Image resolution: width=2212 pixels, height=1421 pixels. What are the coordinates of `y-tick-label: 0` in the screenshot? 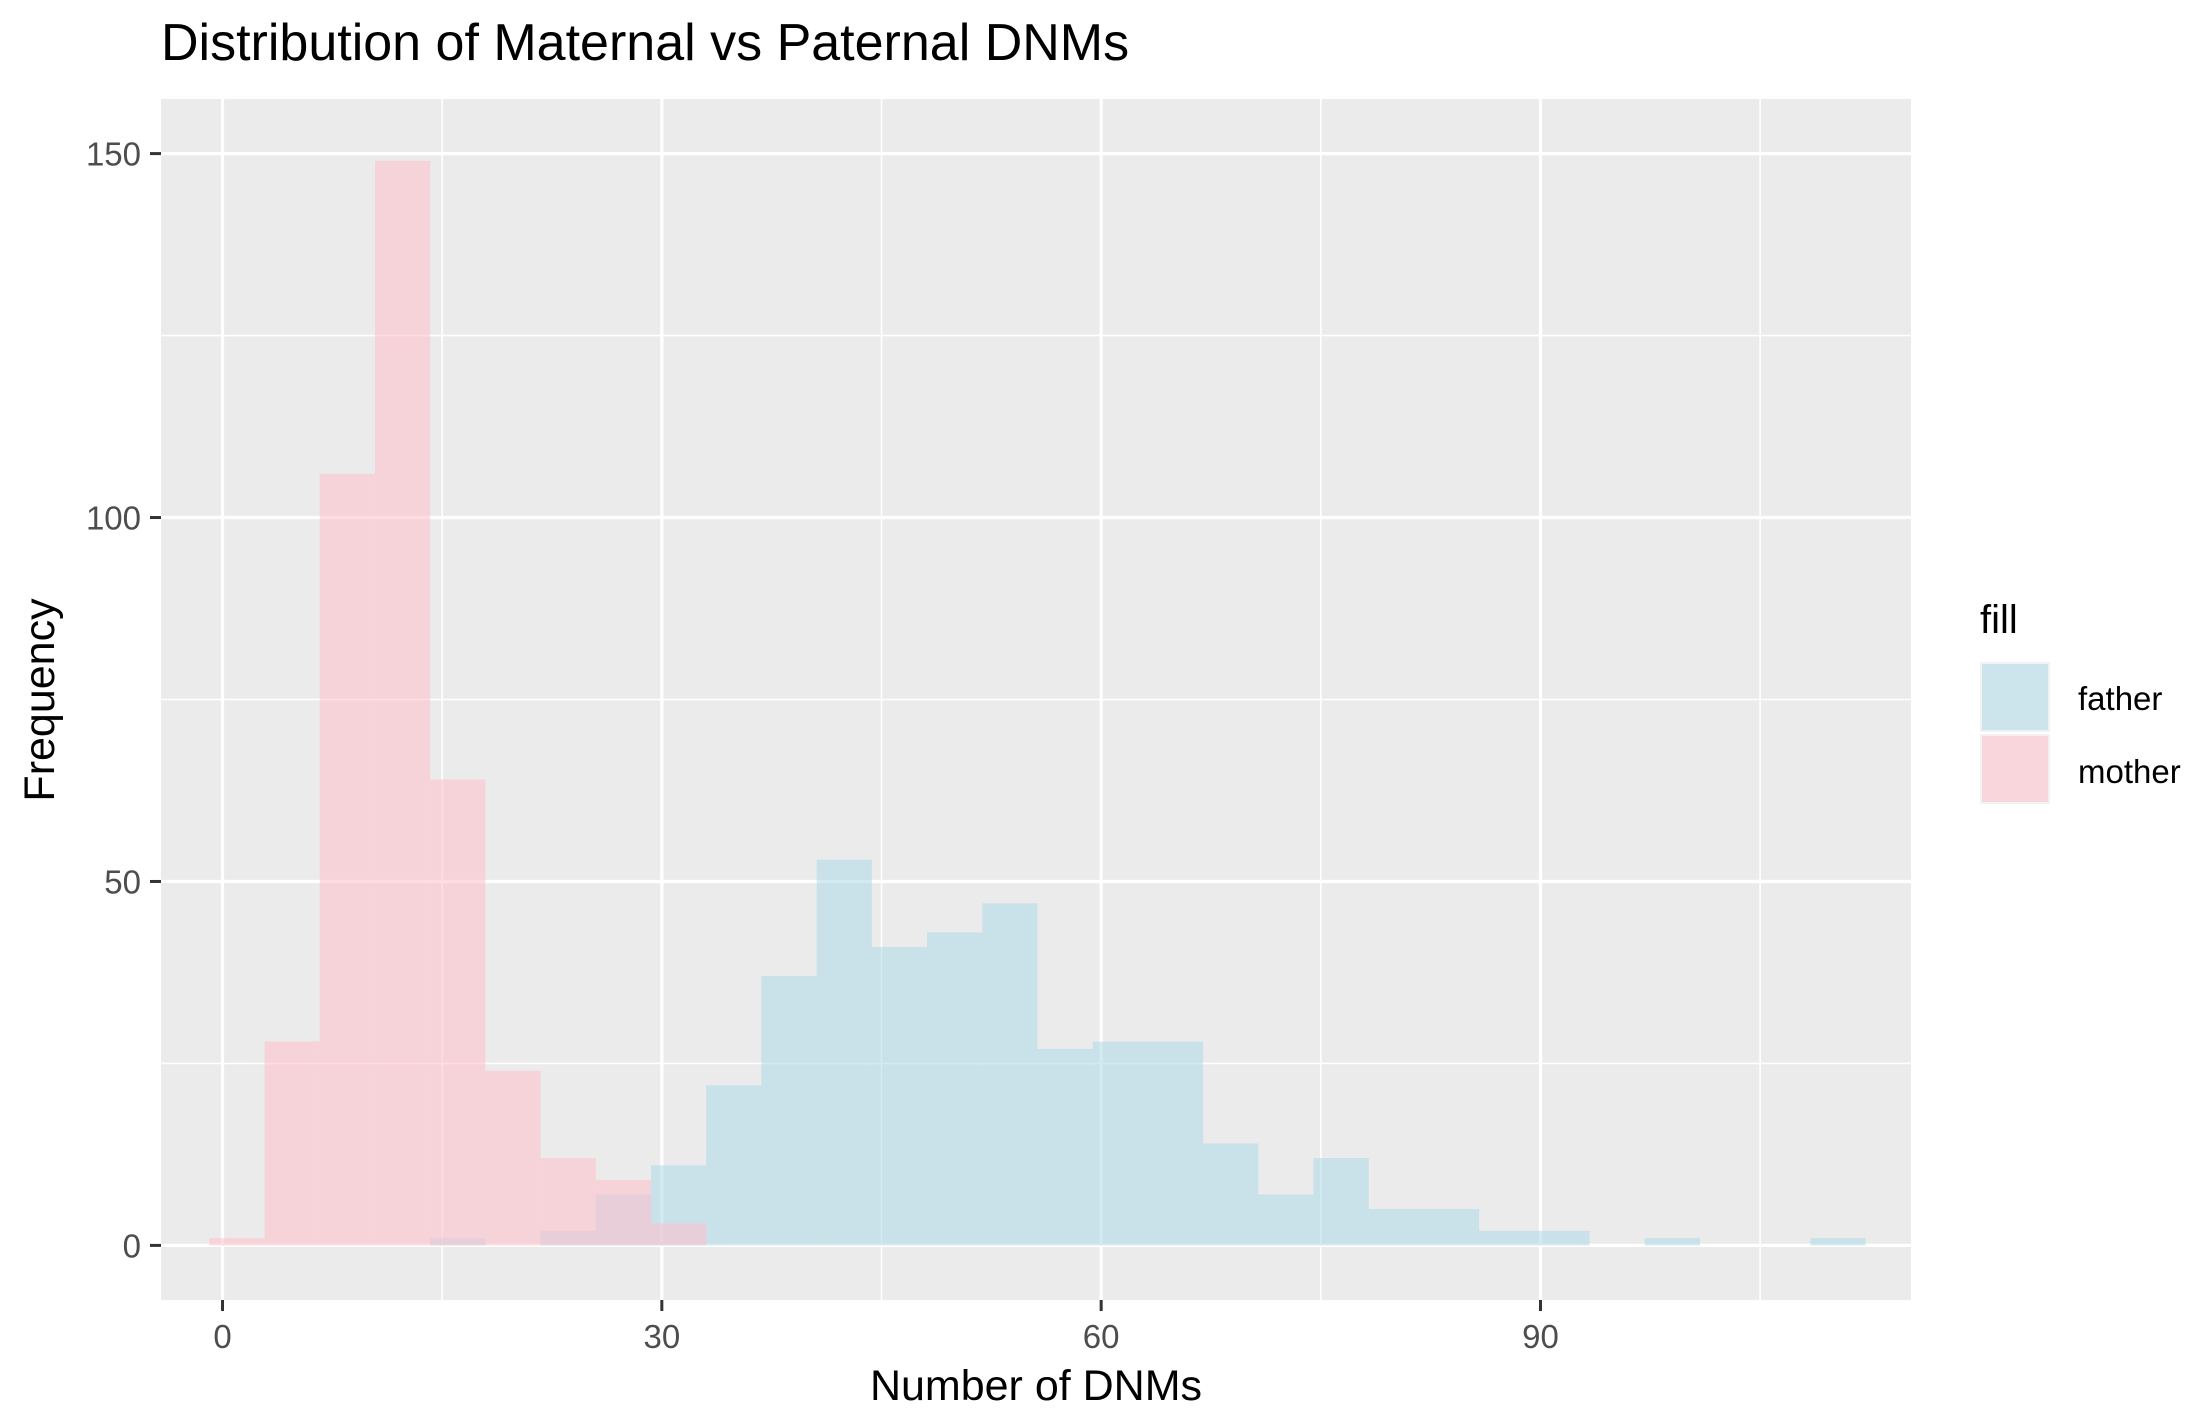 It's located at (132, 1245).